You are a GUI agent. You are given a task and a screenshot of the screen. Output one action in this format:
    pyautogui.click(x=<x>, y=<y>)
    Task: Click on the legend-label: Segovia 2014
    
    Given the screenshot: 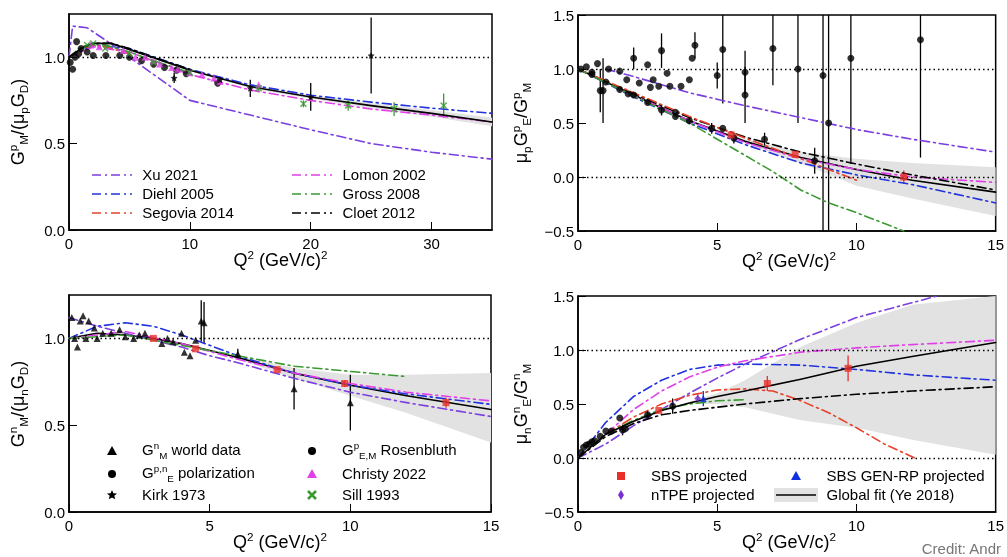 What is the action you would take?
    pyautogui.click(x=188, y=213)
    